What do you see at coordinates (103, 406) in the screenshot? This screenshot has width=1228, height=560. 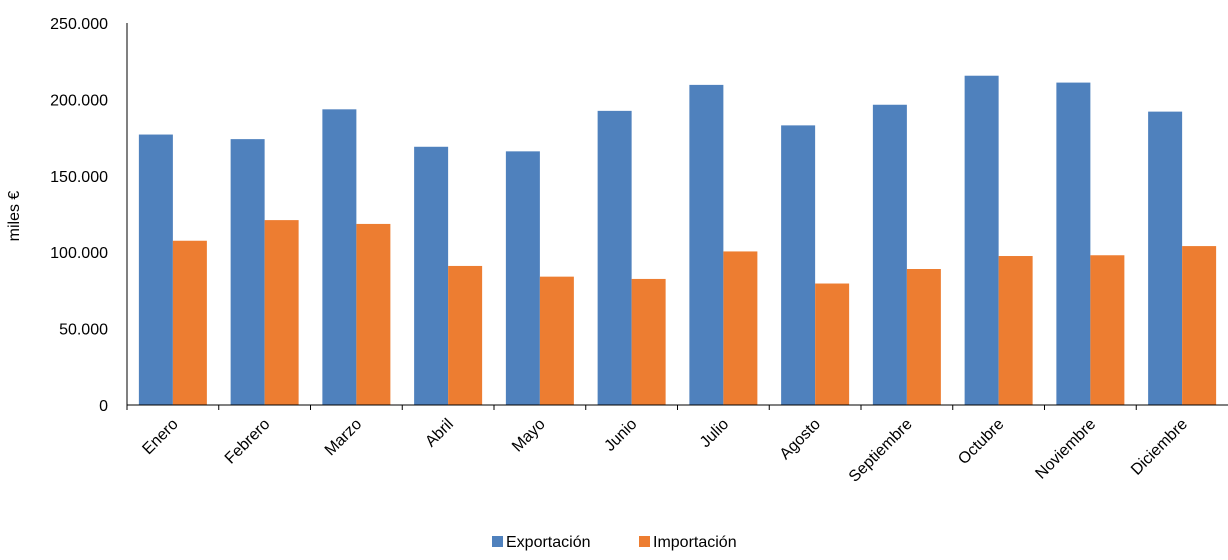 I see `y-tick-label: 0` at bounding box center [103, 406].